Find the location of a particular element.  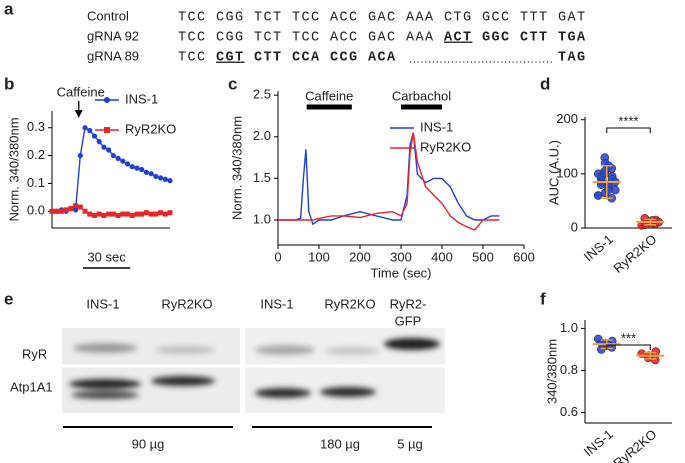

legend-label: INS-1 is located at coordinates (436, 126).